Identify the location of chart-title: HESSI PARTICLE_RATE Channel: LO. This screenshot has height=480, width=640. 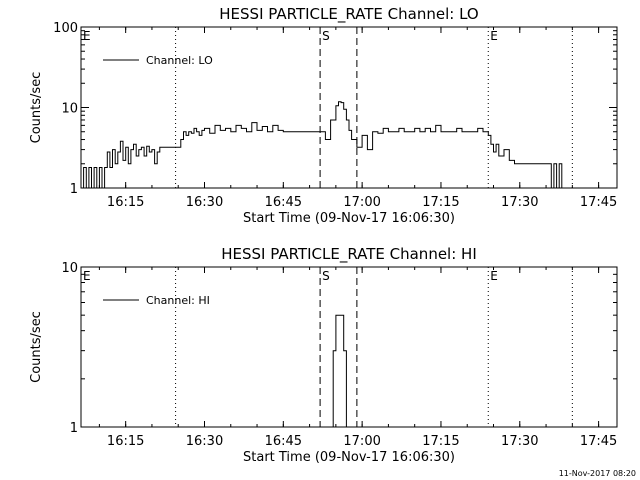
(348, 14).